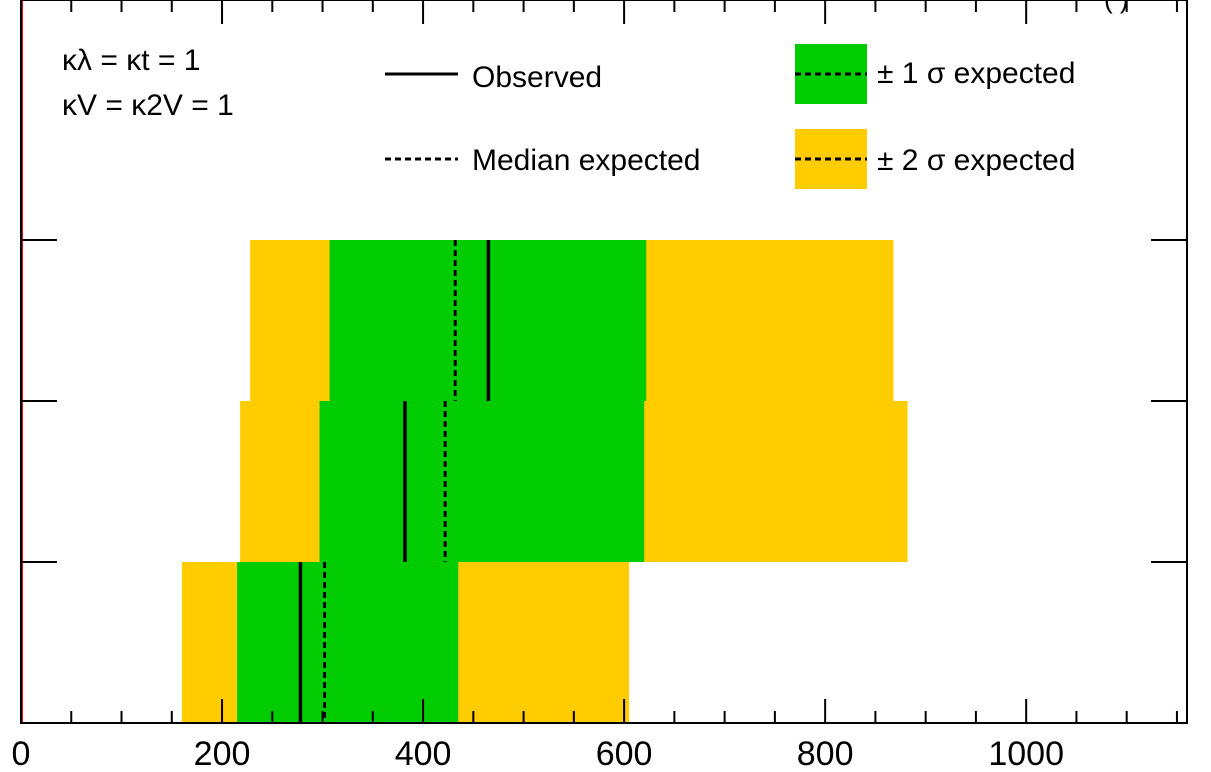 The width and height of the screenshot is (1211, 772). Describe the element at coordinates (21, 753) in the screenshot. I see `x-tick-label: 0` at that location.